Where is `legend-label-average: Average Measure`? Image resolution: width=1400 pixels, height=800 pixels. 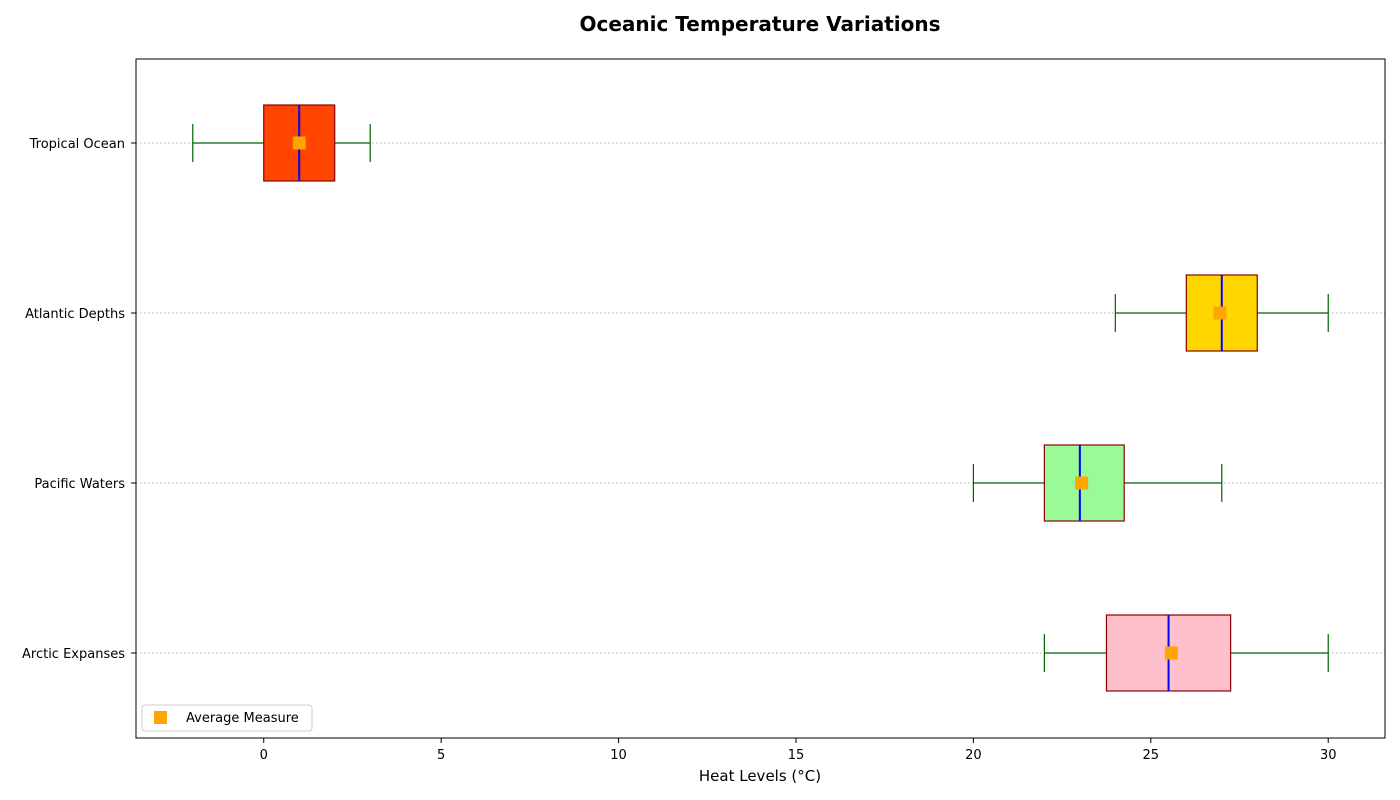
legend-label-average: Average Measure is located at coordinates (242, 718).